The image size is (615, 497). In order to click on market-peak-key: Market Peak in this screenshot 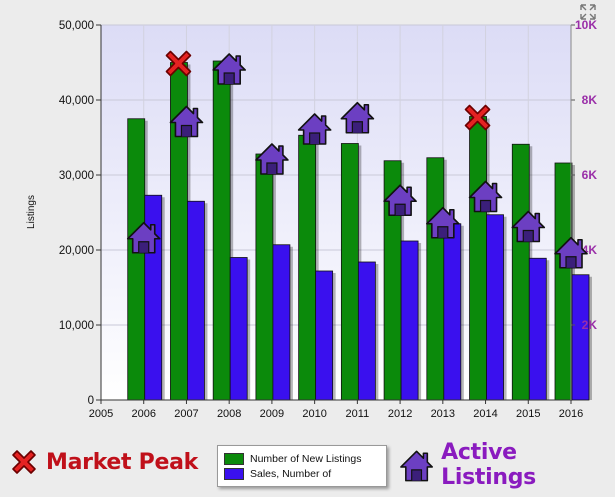, I will do `click(103, 462)`.